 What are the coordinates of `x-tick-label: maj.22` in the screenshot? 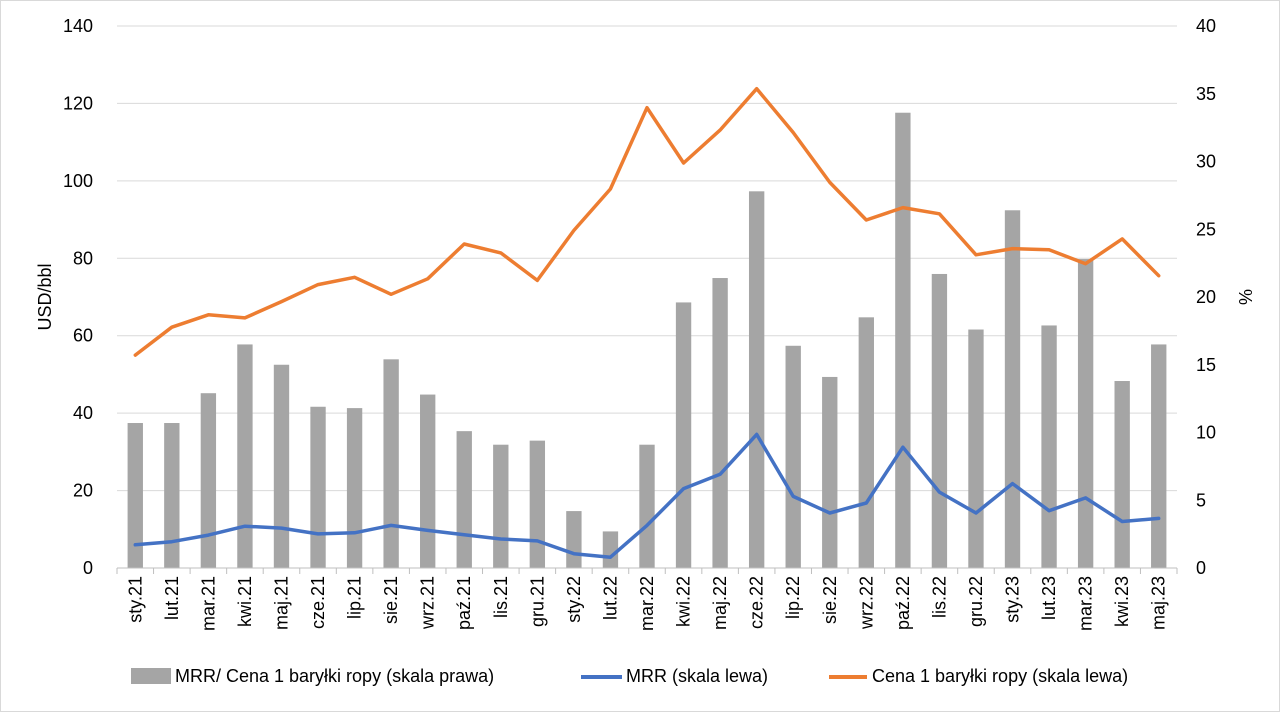 It's located at (720, 603).